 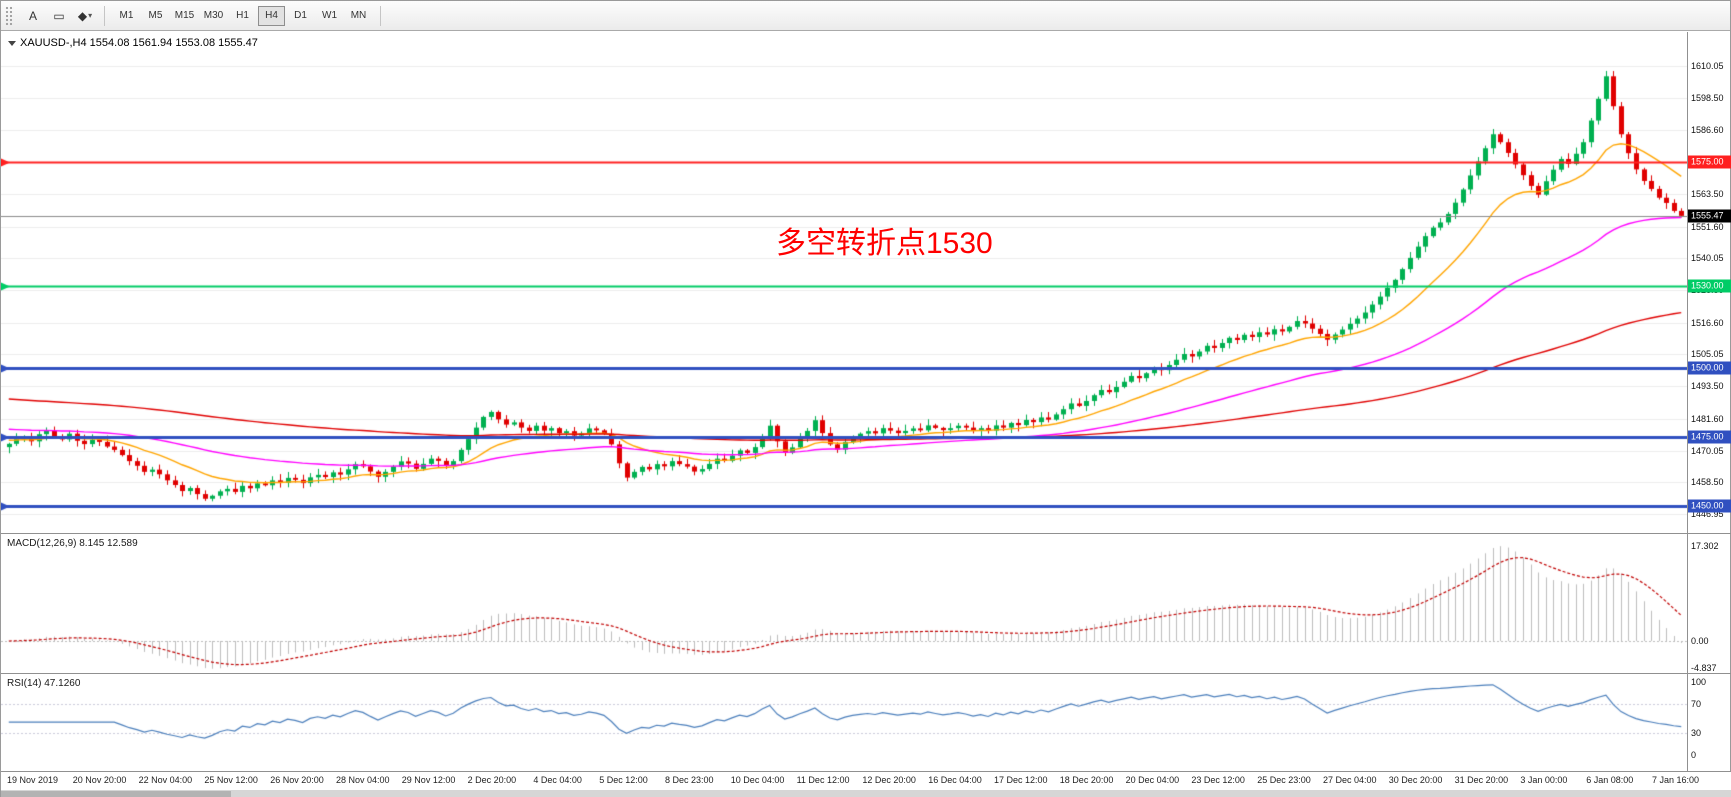 I want to click on hline-price-tag: 1575.00, so click(x=1709, y=162).